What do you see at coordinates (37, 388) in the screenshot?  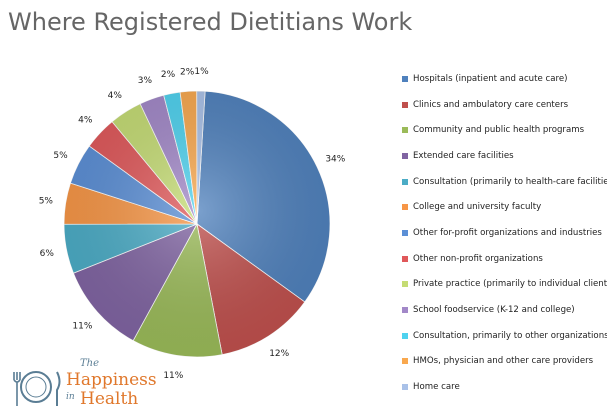 I see `plate-fork-knife-icon` at bounding box center [37, 388].